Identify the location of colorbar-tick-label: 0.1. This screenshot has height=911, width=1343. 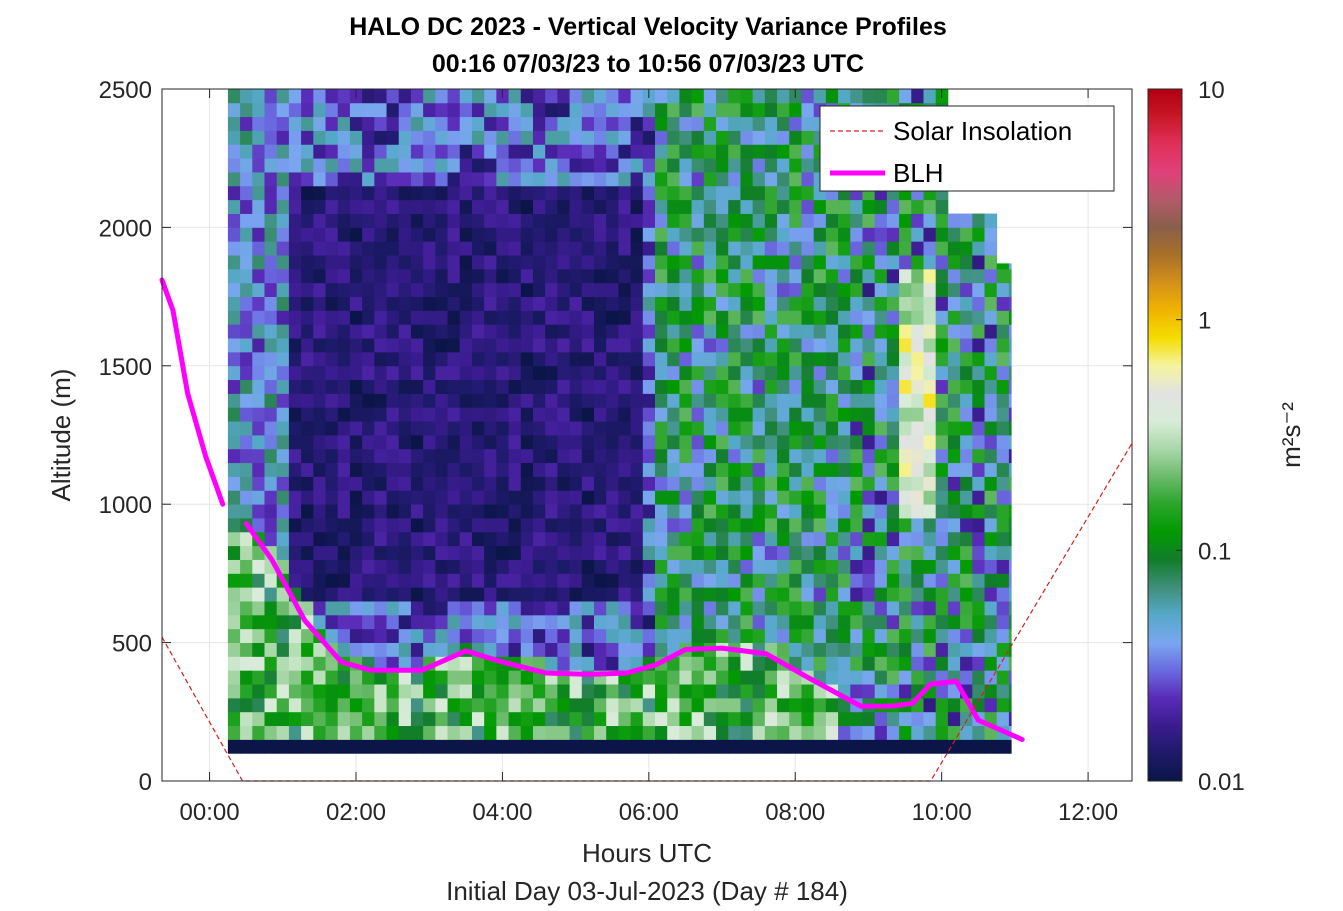
(1214, 551).